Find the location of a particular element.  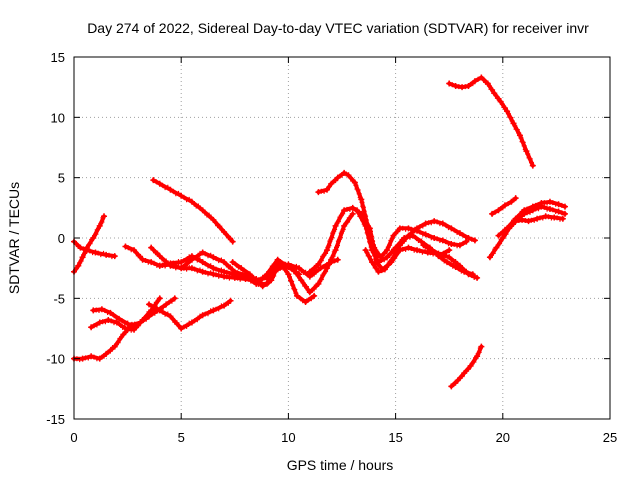

y-tick-label: 10 is located at coordinates (58, 117).